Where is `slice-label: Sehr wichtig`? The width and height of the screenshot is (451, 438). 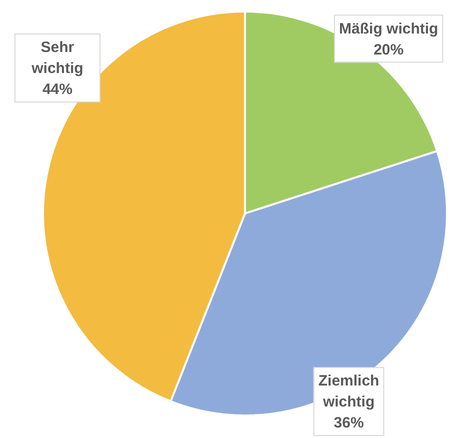
slice-label: Sehr wichtig is located at coordinates (57, 58).